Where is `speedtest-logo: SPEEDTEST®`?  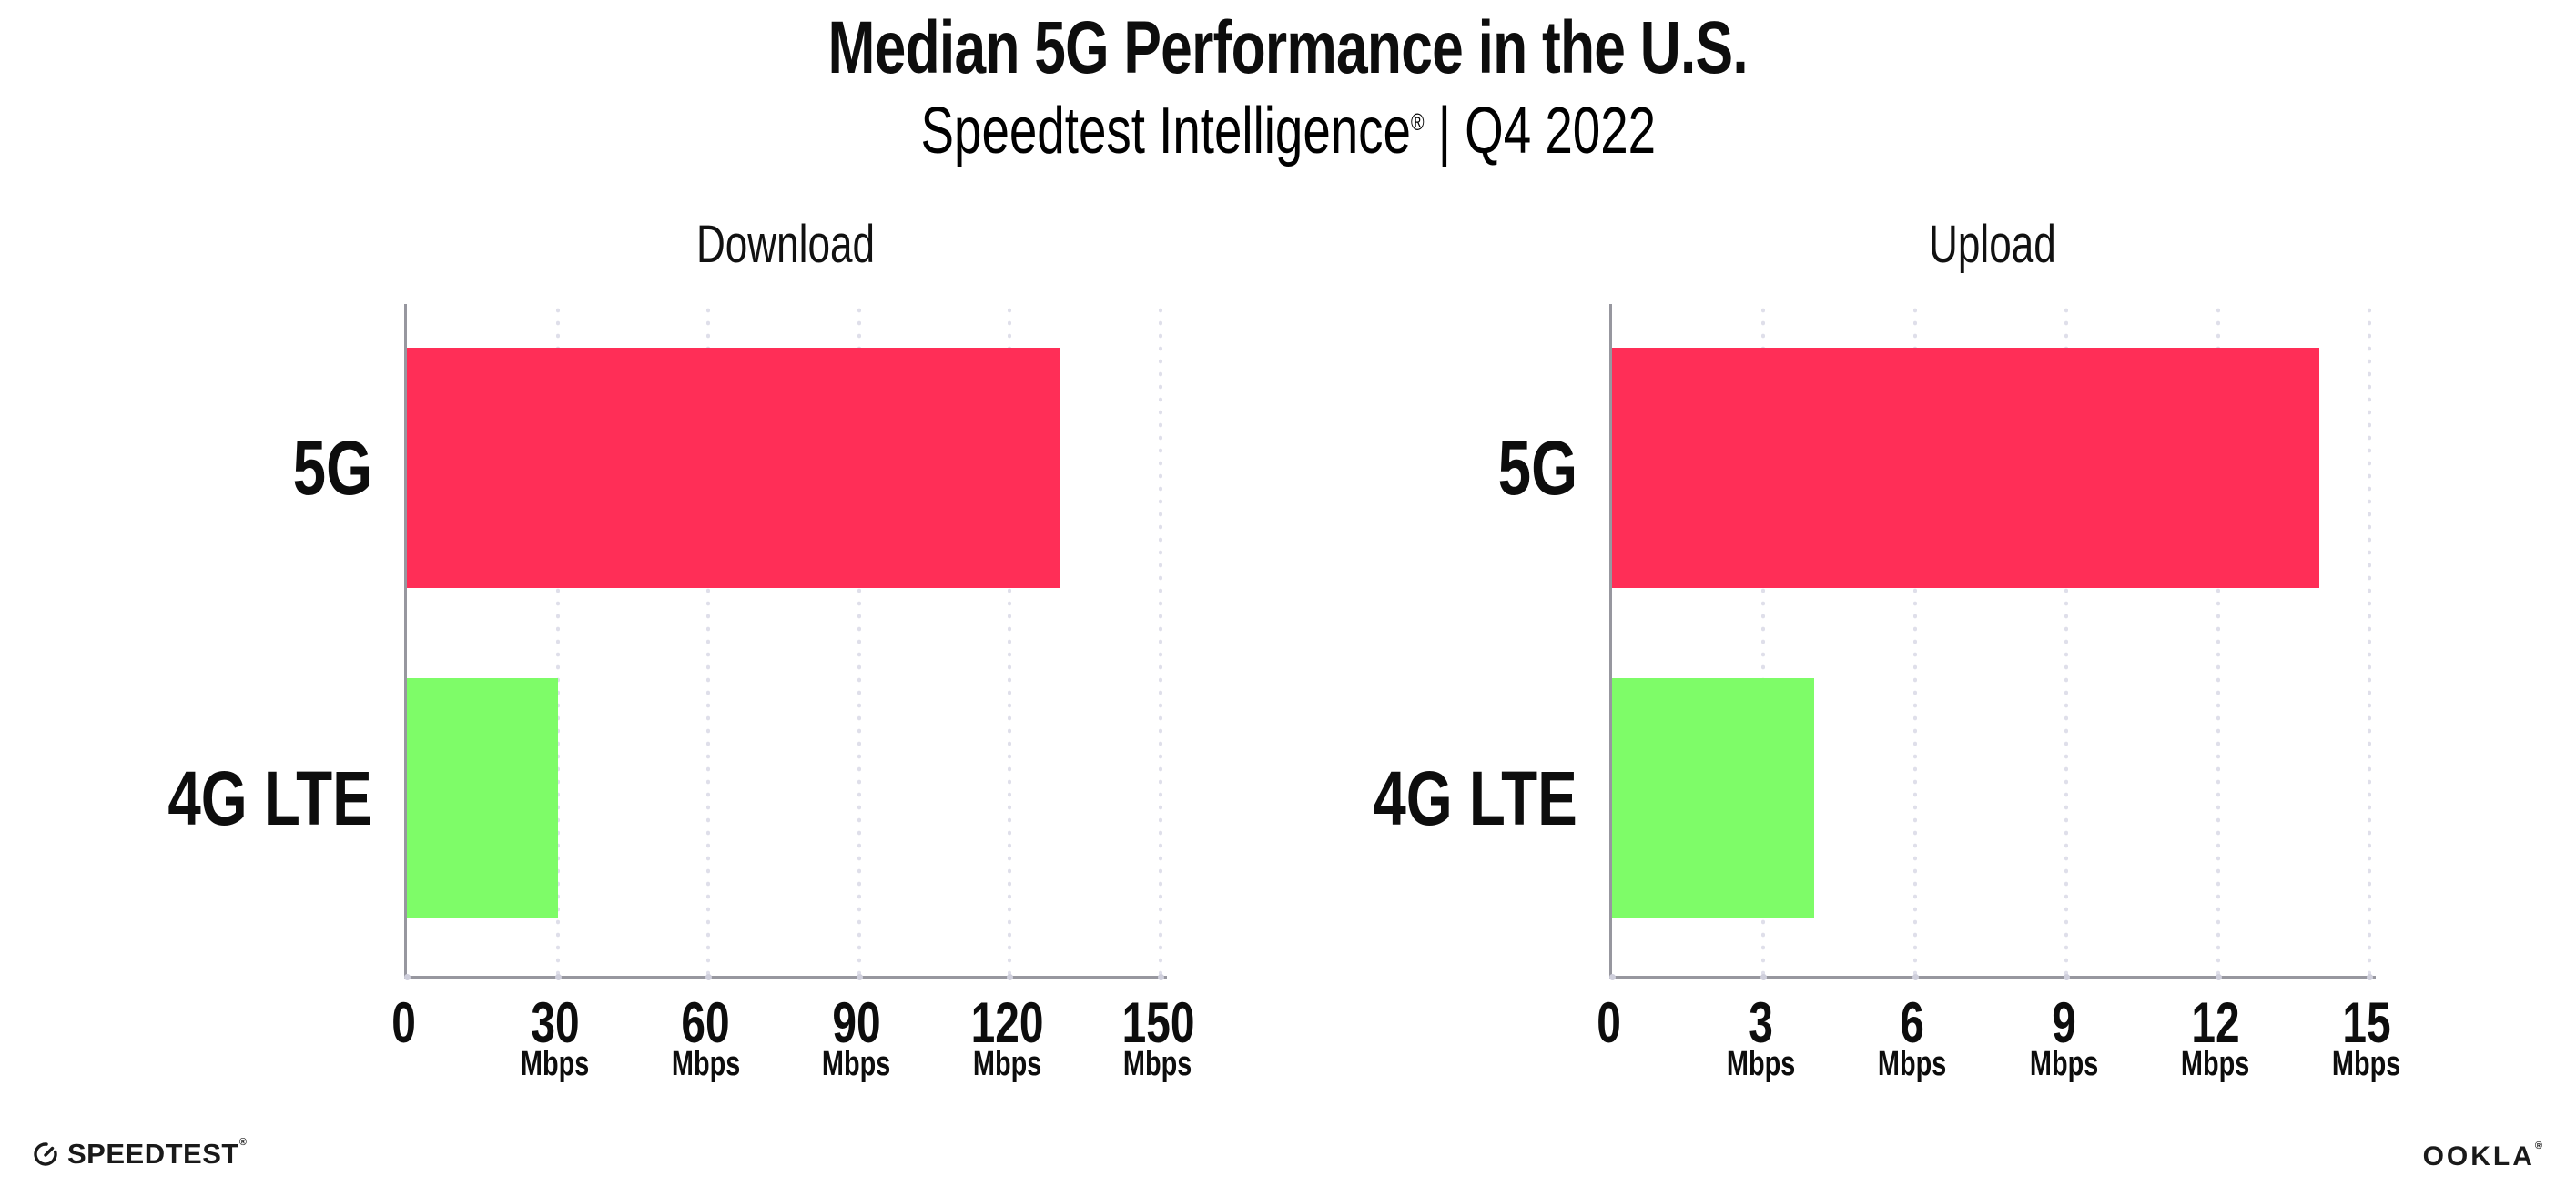
speedtest-logo: SPEEDTEST® is located at coordinates (140, 1153).